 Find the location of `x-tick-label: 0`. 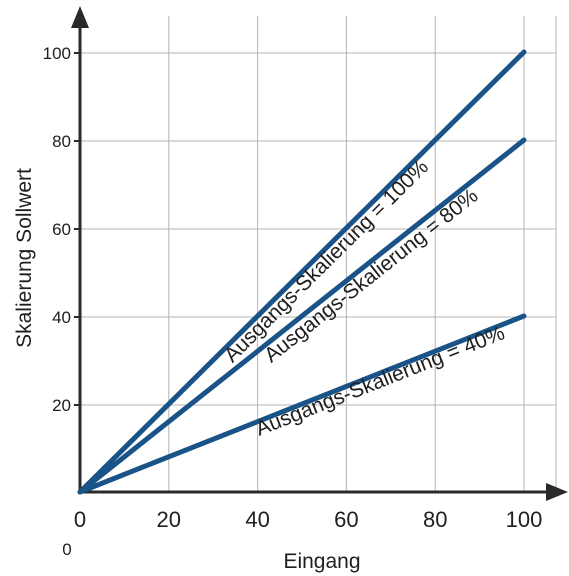

x-tick-label: 0 is located at coordinates (80, 519).